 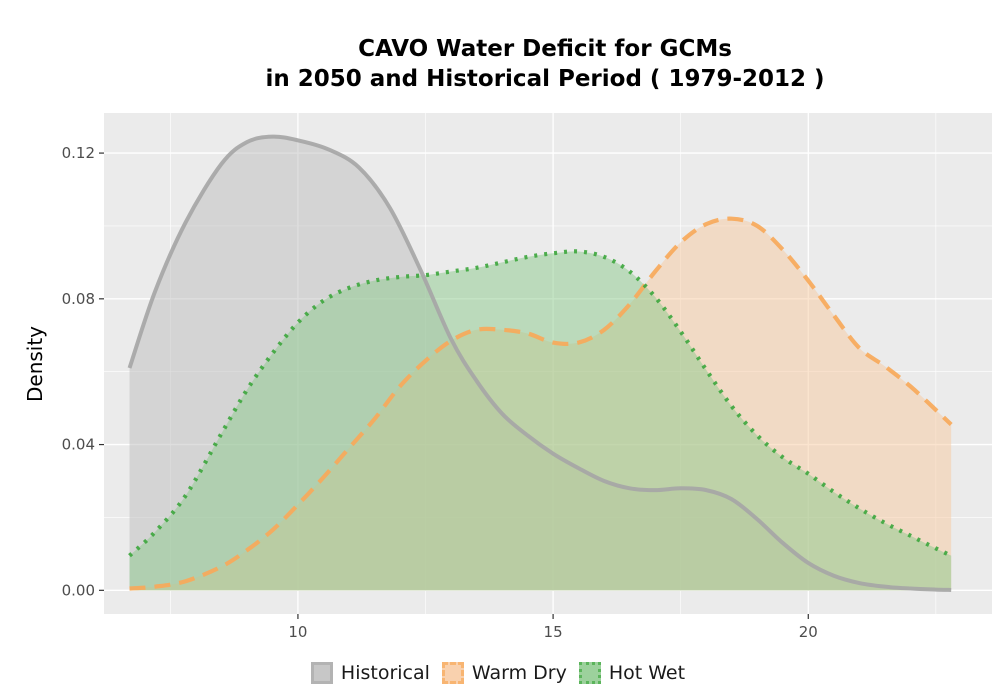 What do you see at coordinates (808, 632) in the screenshot?
I see `x-tick-label: 20` at bounding box center [808, 632].